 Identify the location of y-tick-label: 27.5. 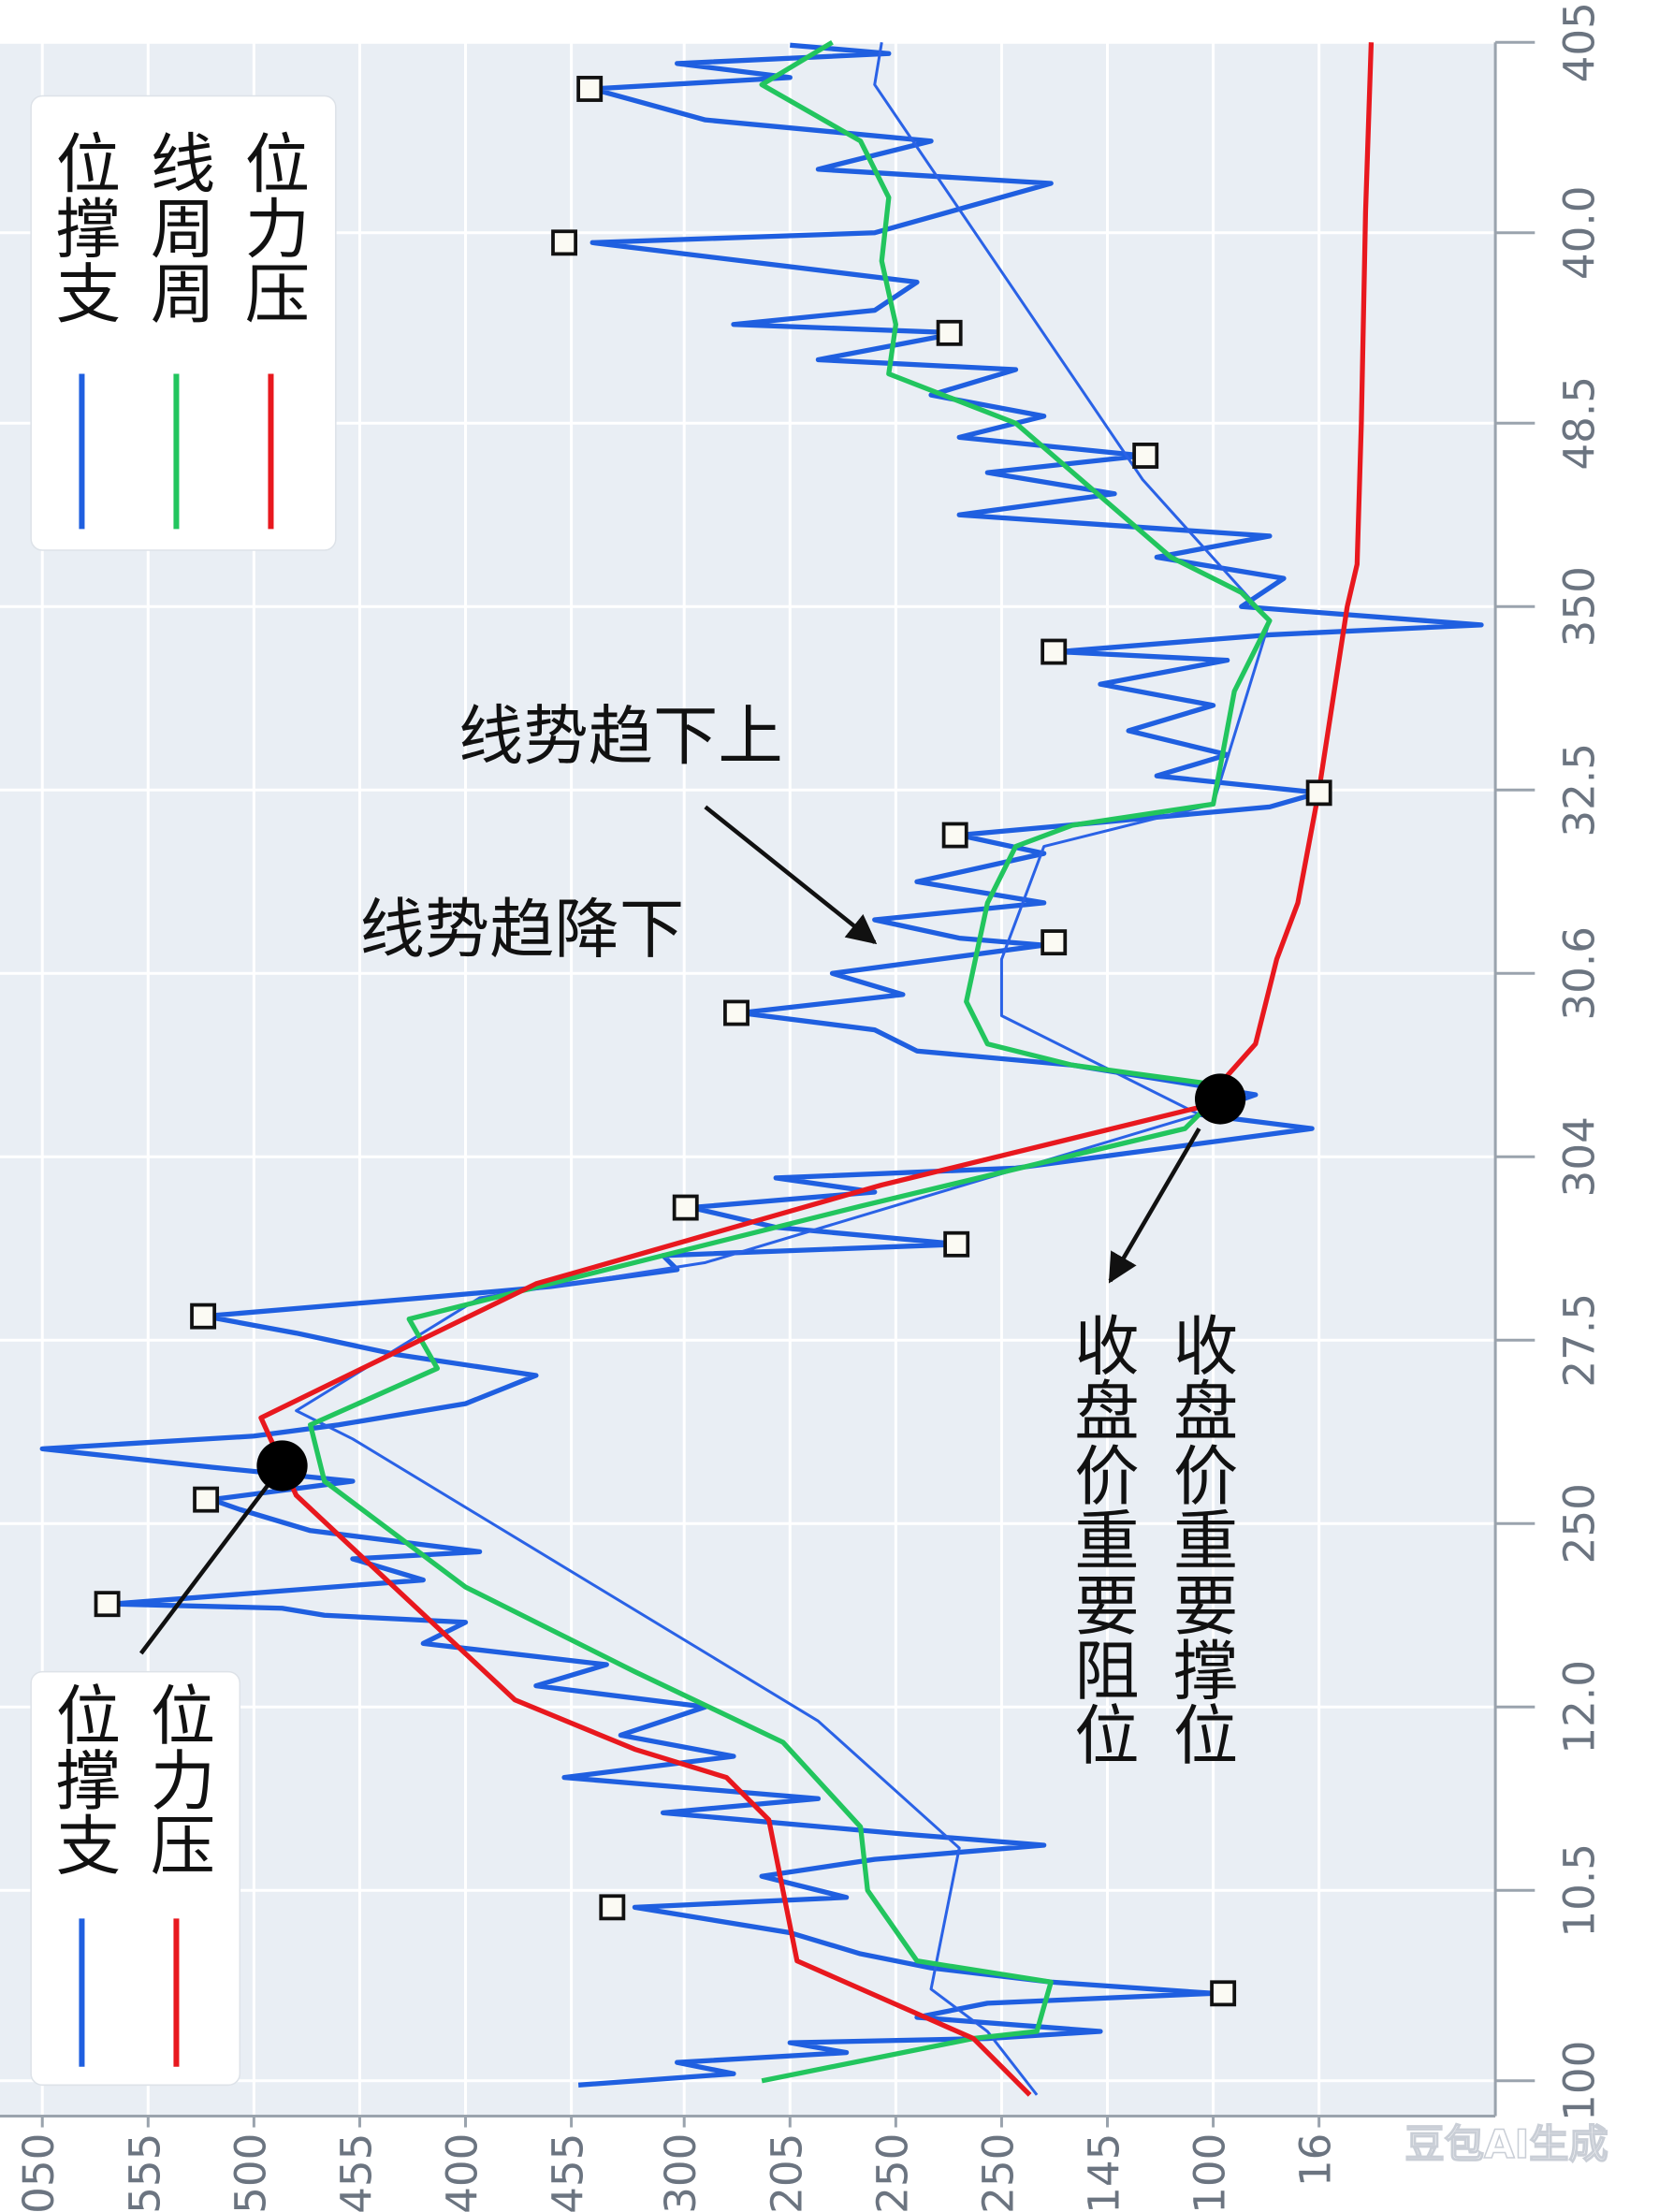
(1580, 1340).